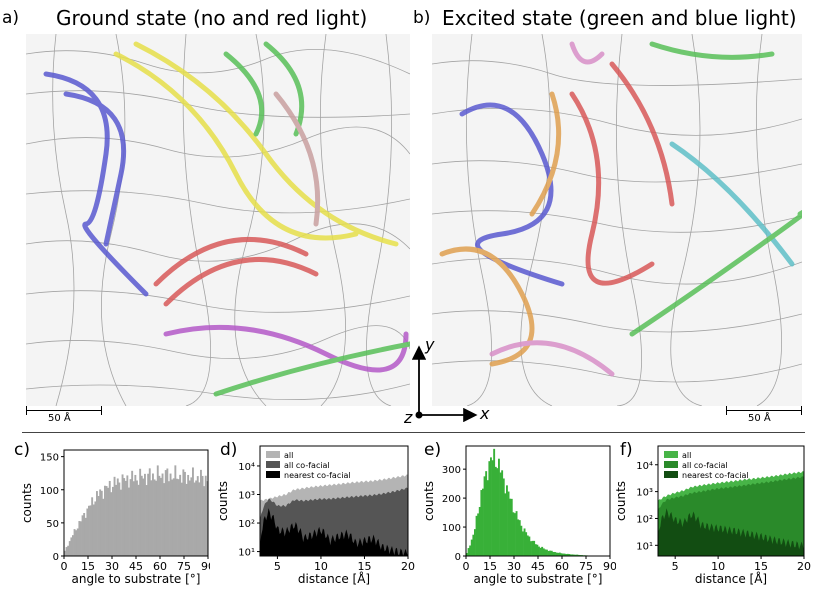 This screenshot has height=604, width=830. Describe the element at coordinates (52, 524) in the screenshot. I see `y-tick-label: 50` at that location.